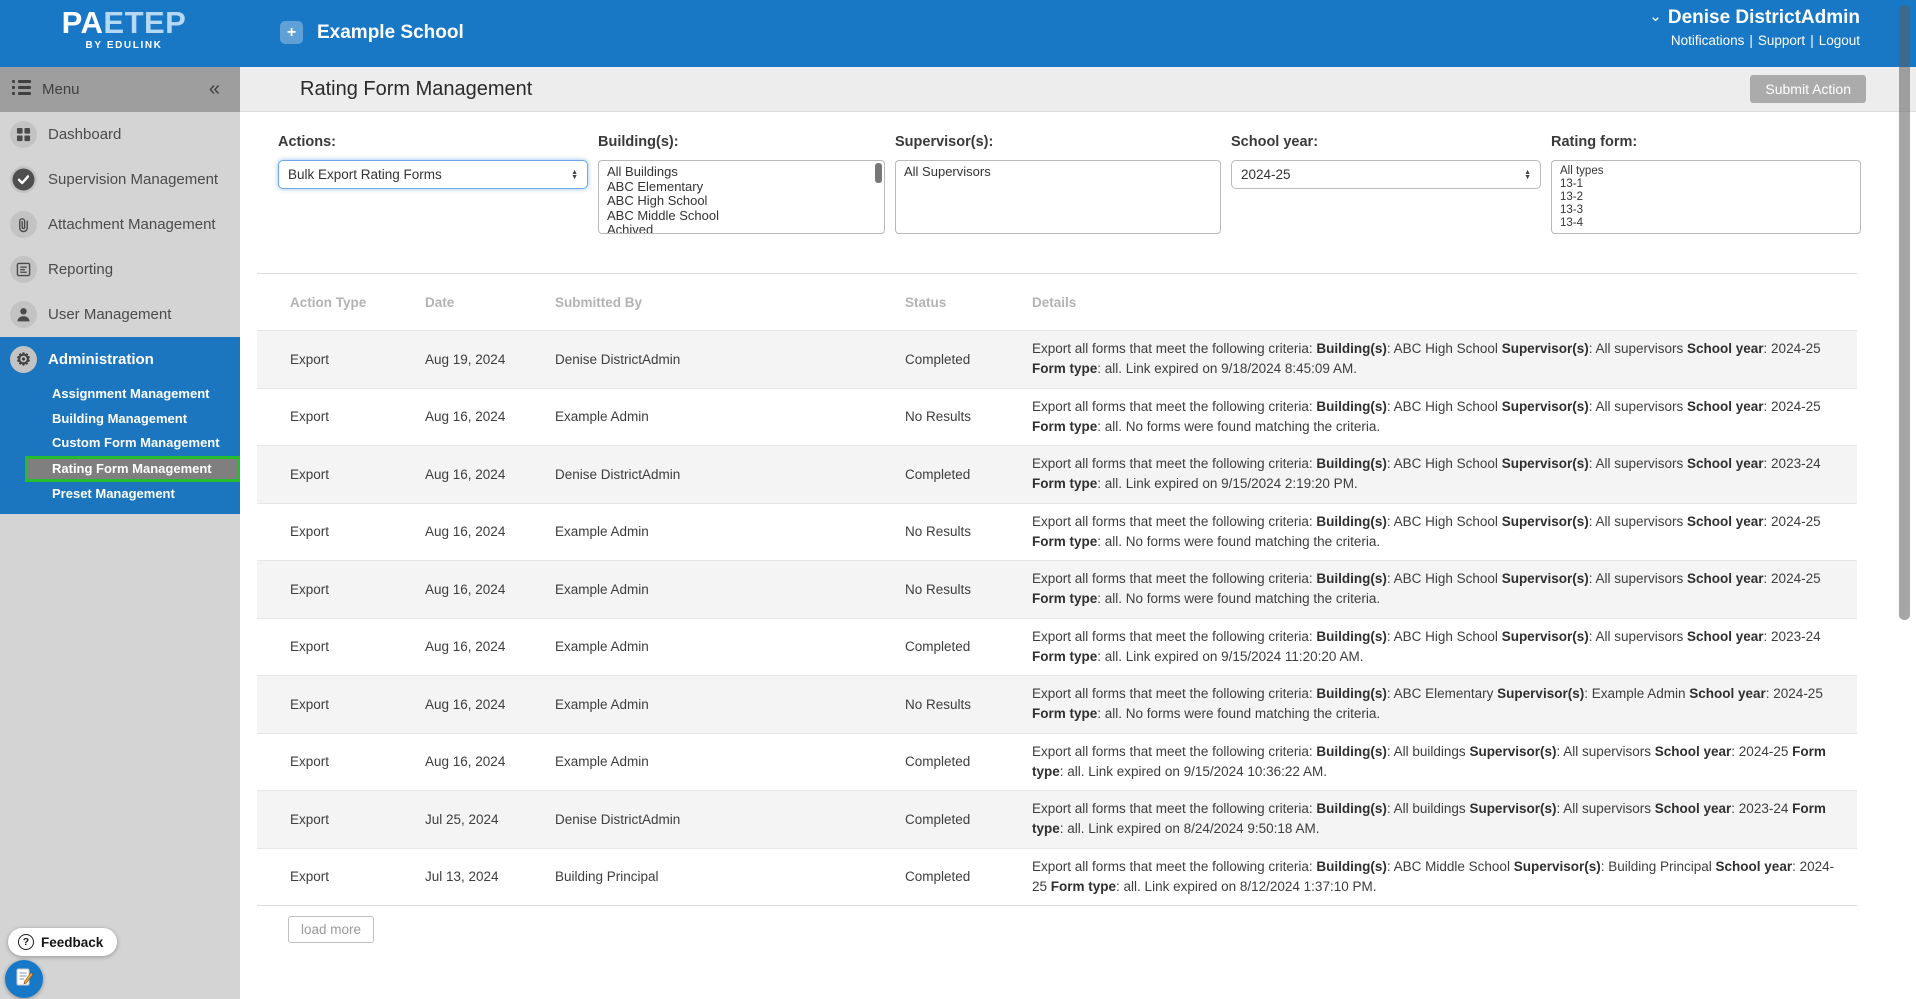 This screenshot has width=1916, height=999. What do you see at coordinates (630, 228) in the screenshot?
I see `listbox-option: Achived` at bounding box center [630, 228].